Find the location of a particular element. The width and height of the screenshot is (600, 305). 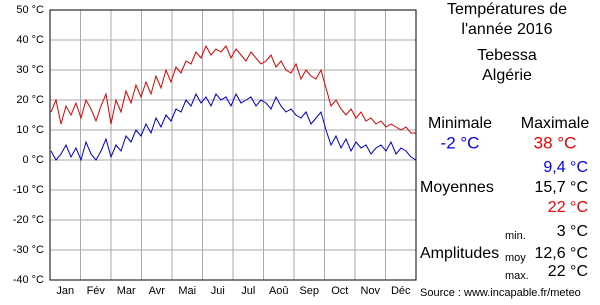

y-tick-label: 40 °C is located at coordinates (30, 40).